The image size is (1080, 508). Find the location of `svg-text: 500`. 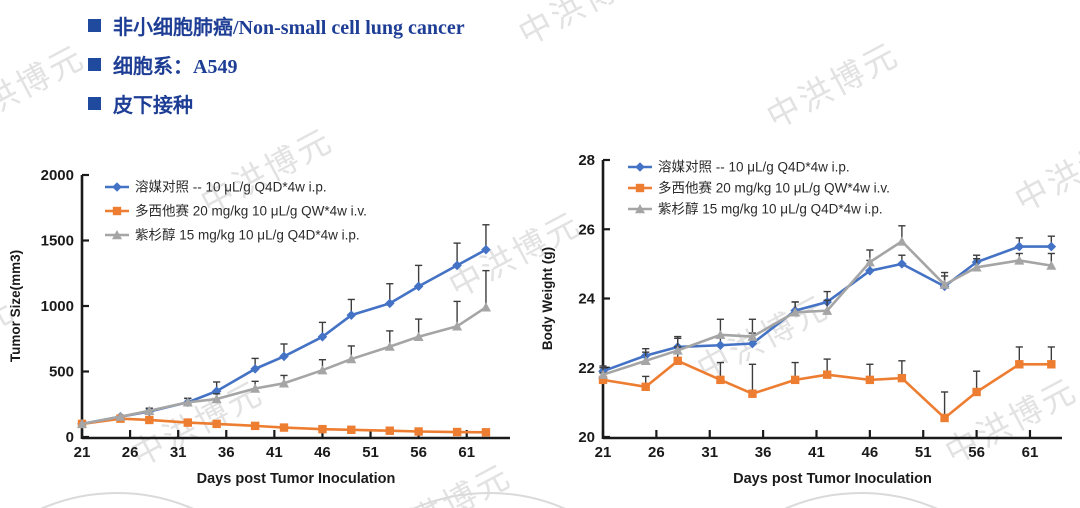

svg-text: 500 is located at coordinates (61, 372).